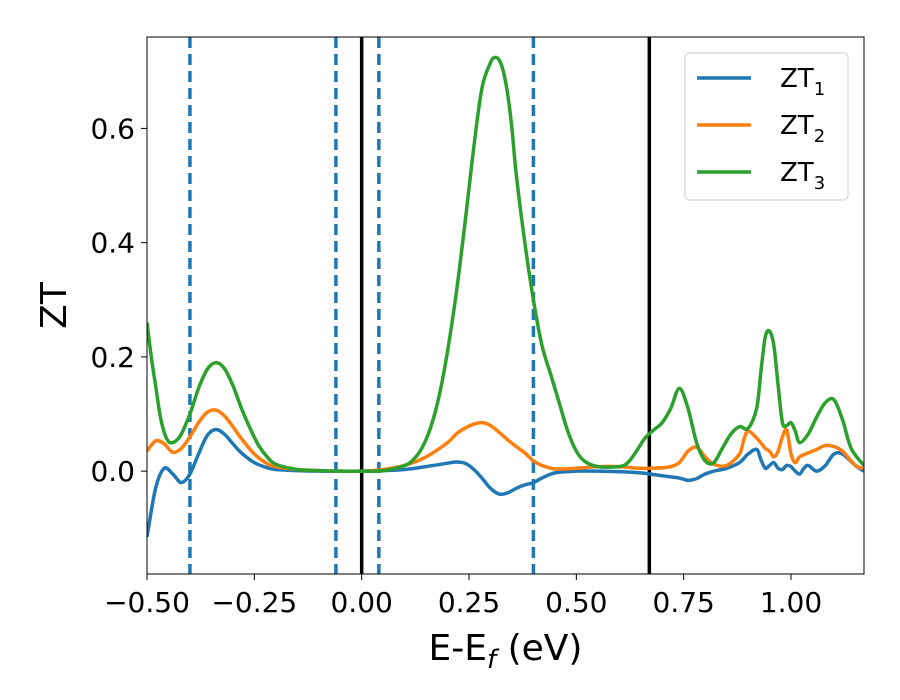 This screenshot has height=700, width=900. Describe the element at coordinates (802, 176) in the screenshot. I see `legend-label-zt3: ZT3` at that location.